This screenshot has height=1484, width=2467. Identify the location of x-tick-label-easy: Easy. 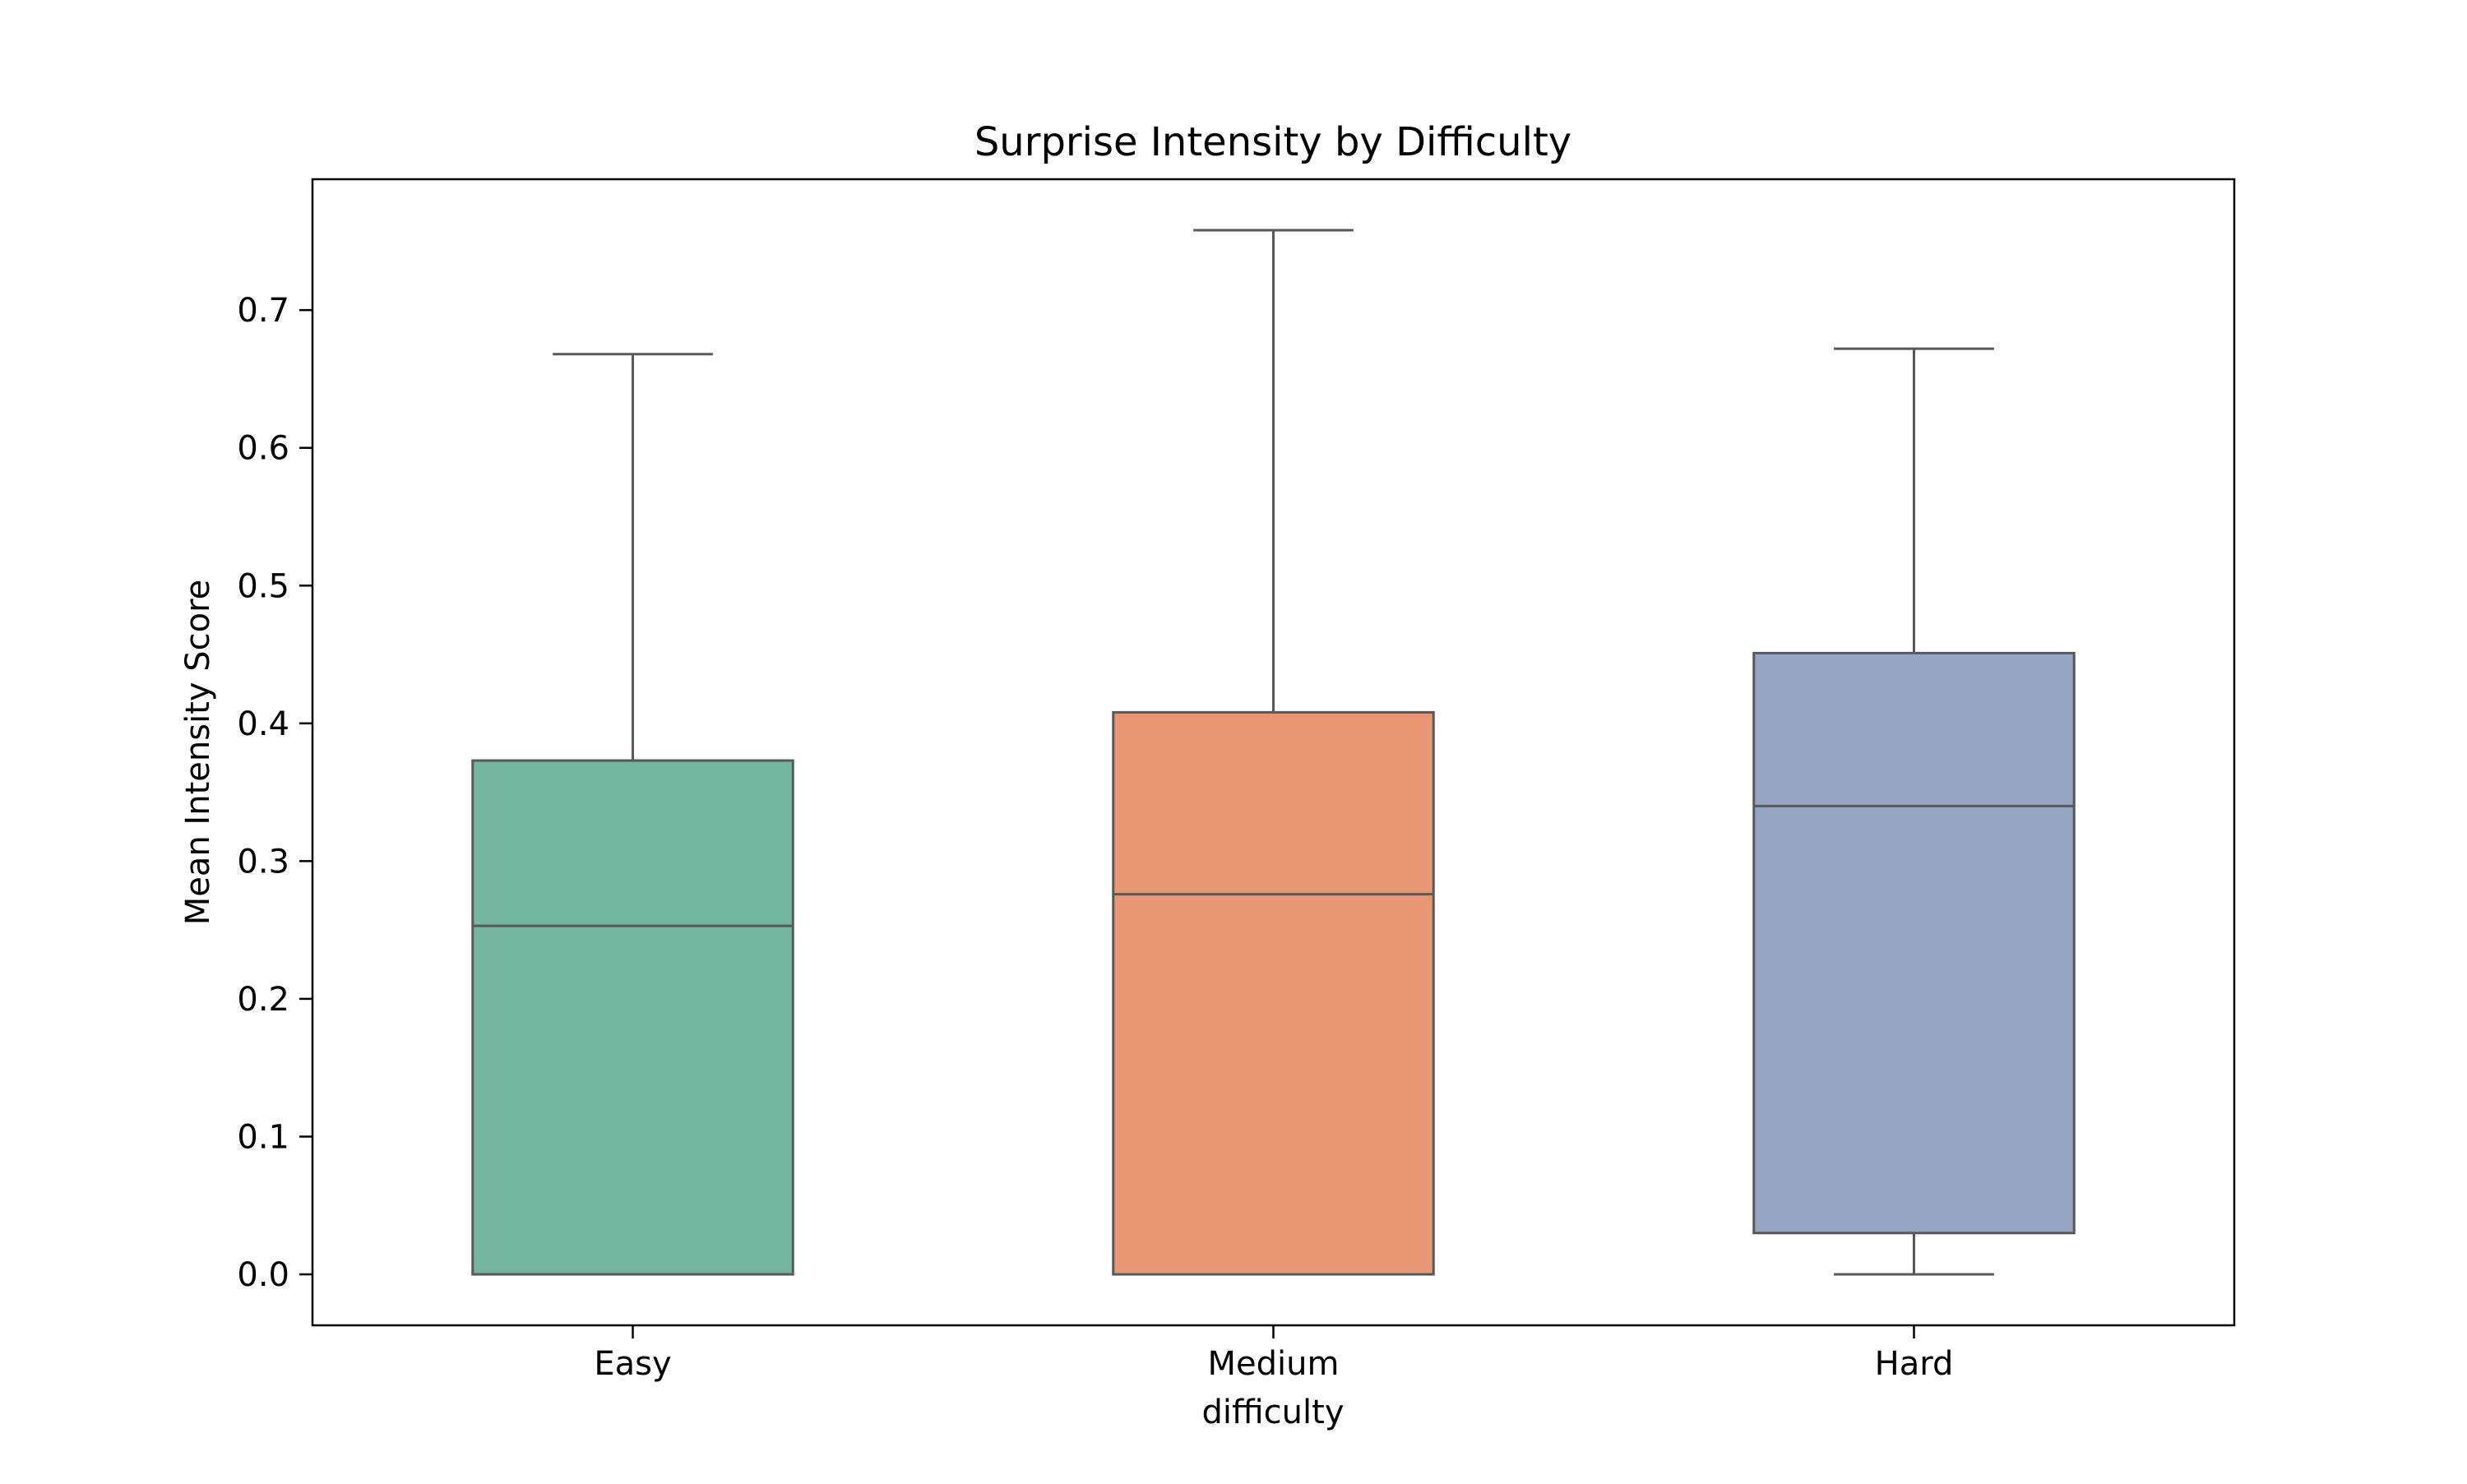
(632, 1364).